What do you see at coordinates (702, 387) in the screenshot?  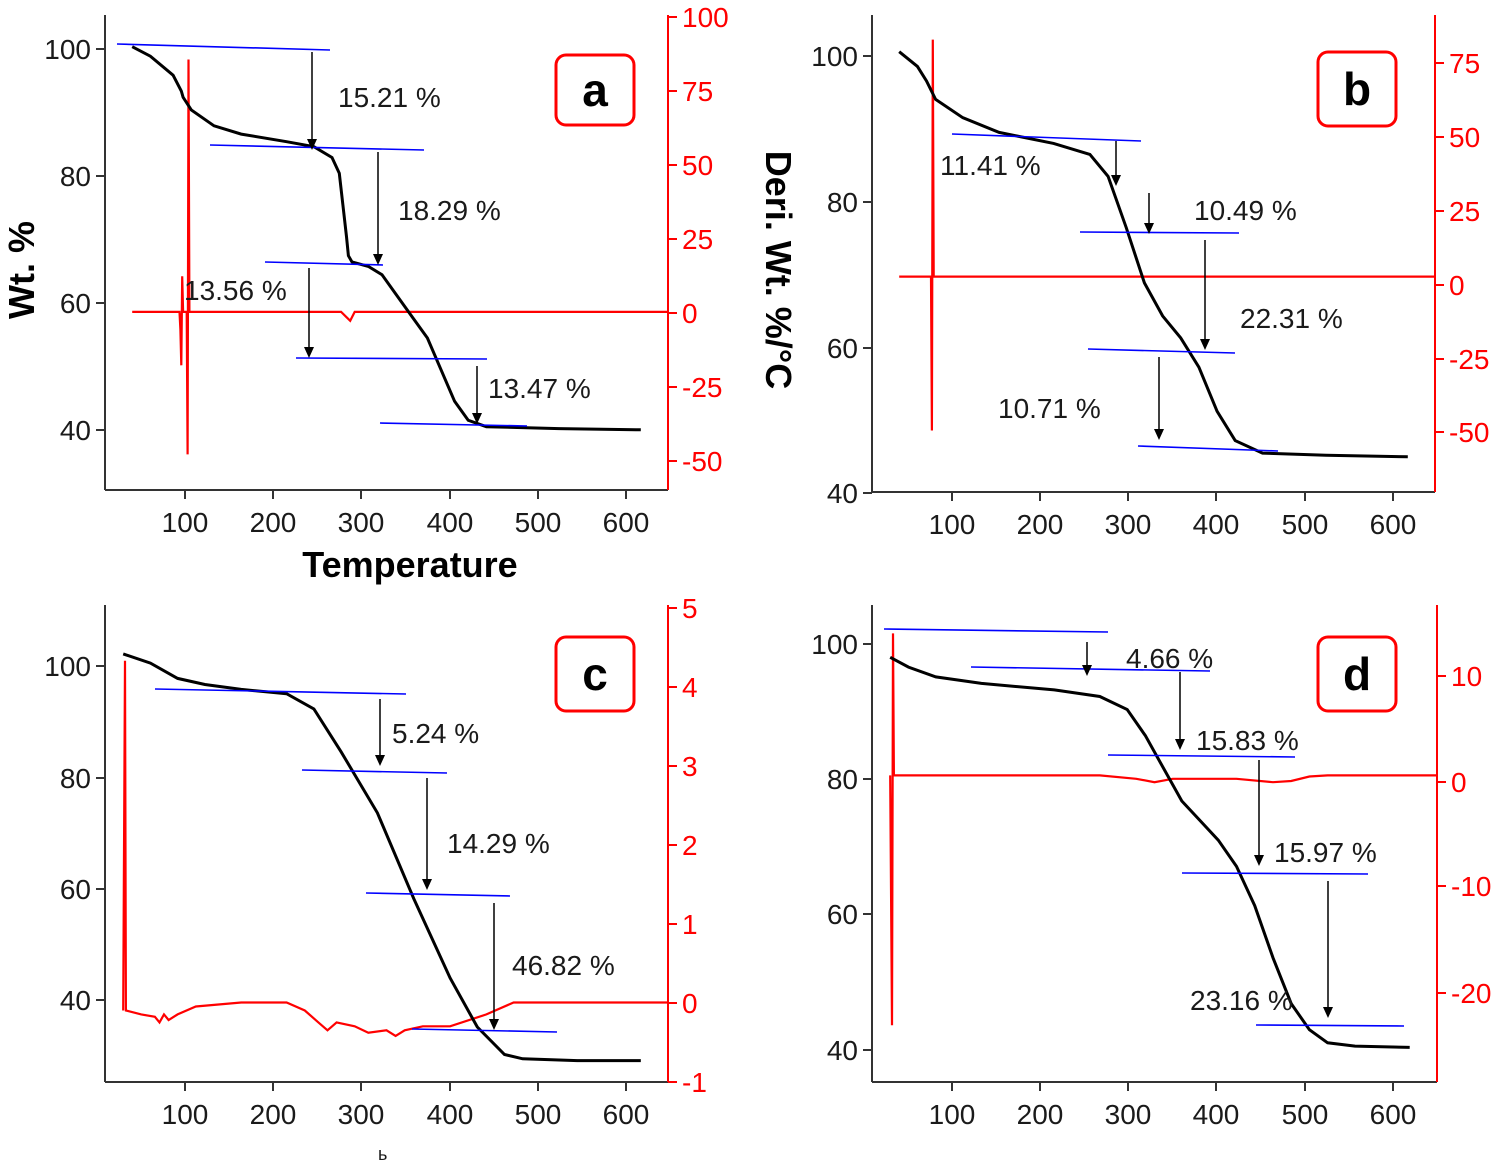 I see `y2-tick-label: -25` at bounding box center [702, 387].